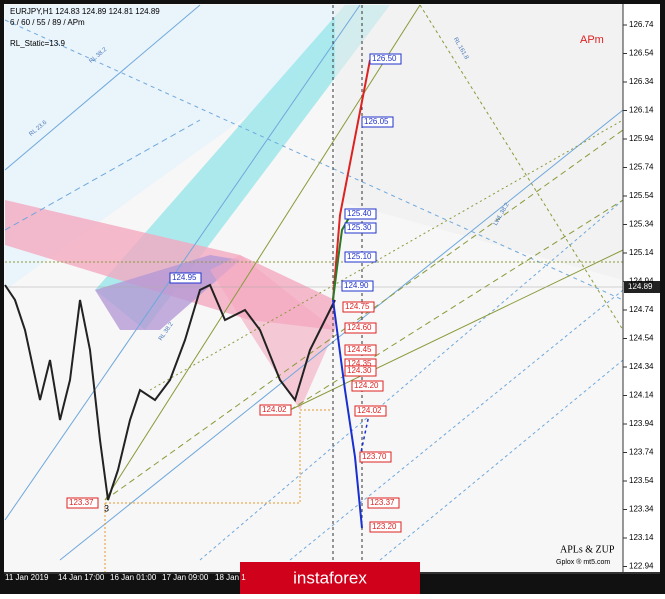 The image size is (665, 599). I want to click on price-tick-label: 124.34, so click(641, 366).